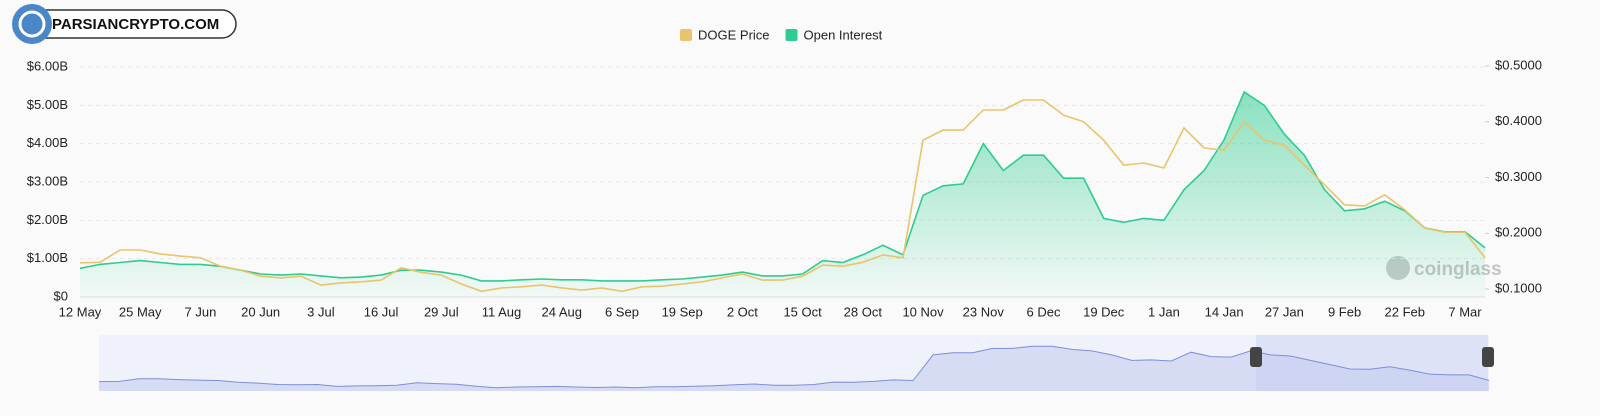 This screenshot has height=416, width=1600. What do you see at coordinates (61, 295) in the screenshot?
I see `y-tick-label: $0` at bounding box center [61, 295].